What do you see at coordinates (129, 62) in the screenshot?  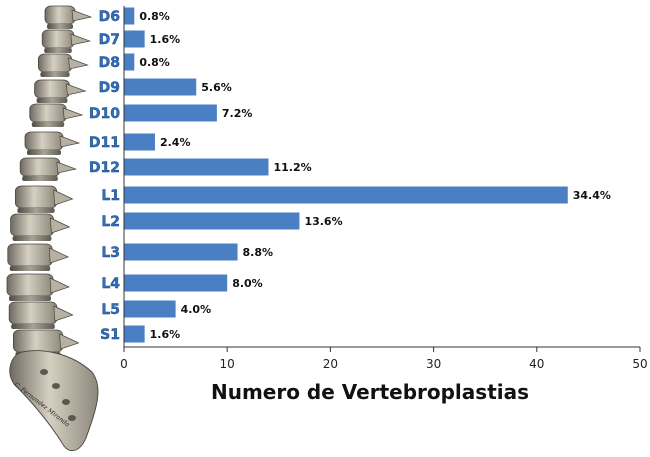 I see `bar-d8` at bounding box center [129, 62].